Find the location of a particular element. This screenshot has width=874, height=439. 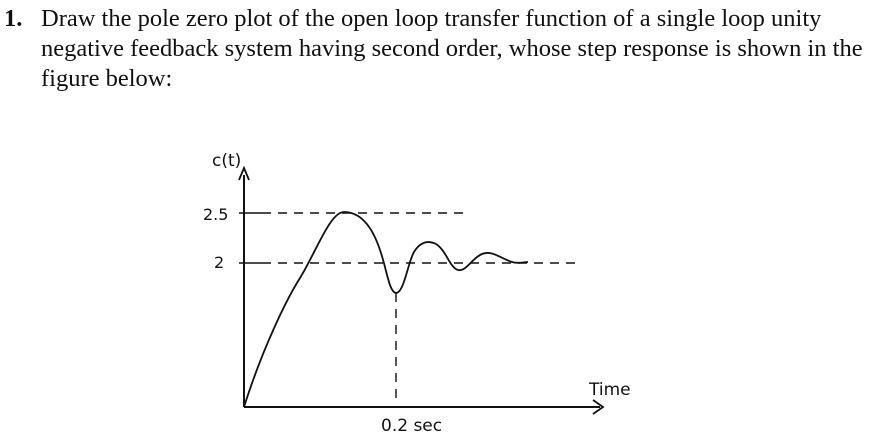

y-tick-label-final: 2 is located at coordinates (219, 262).